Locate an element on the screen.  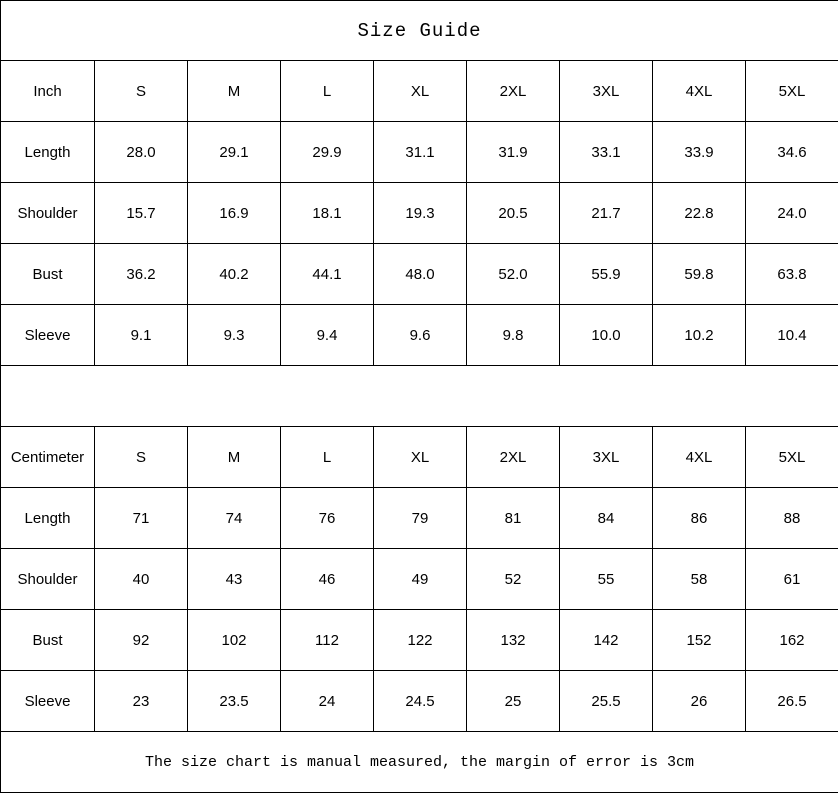
measurement-cell: 63.8 is located at coordinates (792, 274).